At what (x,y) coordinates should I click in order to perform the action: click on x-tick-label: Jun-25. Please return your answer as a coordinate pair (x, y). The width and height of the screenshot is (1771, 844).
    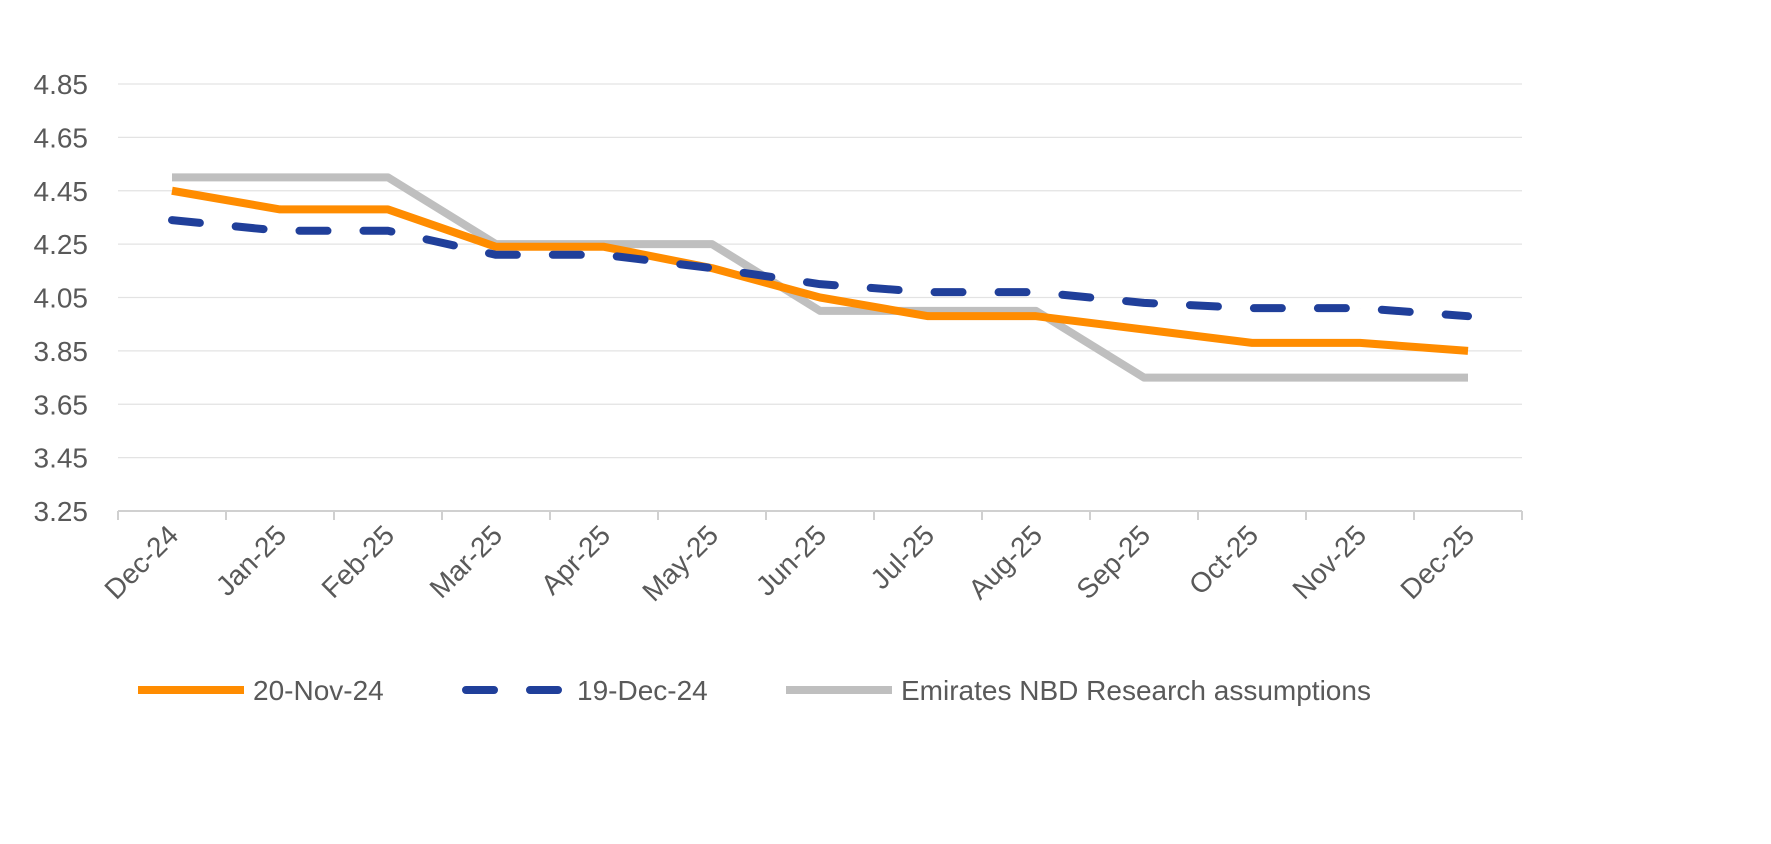
    Looking at the image, I should click on (791, 560).